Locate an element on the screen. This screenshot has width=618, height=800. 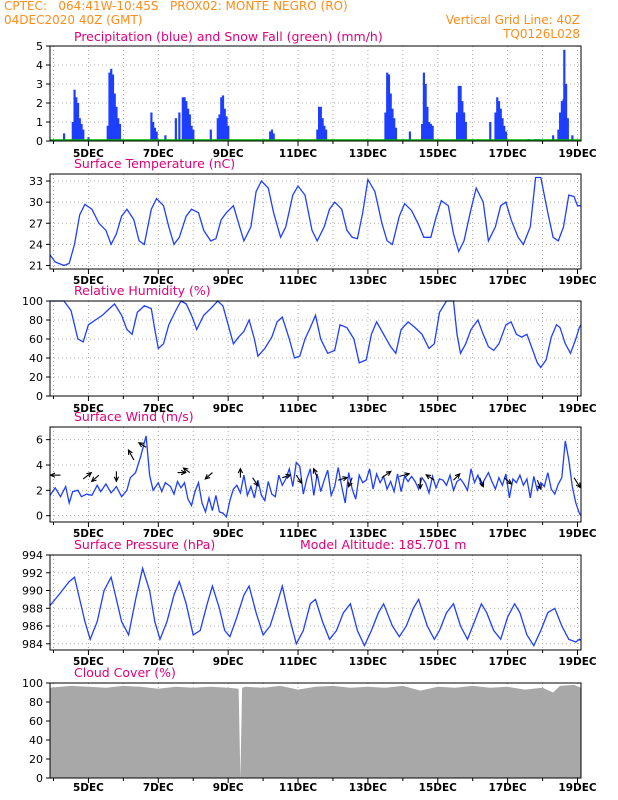
y-tick-label: 988 is located at coordinates (32, 608).